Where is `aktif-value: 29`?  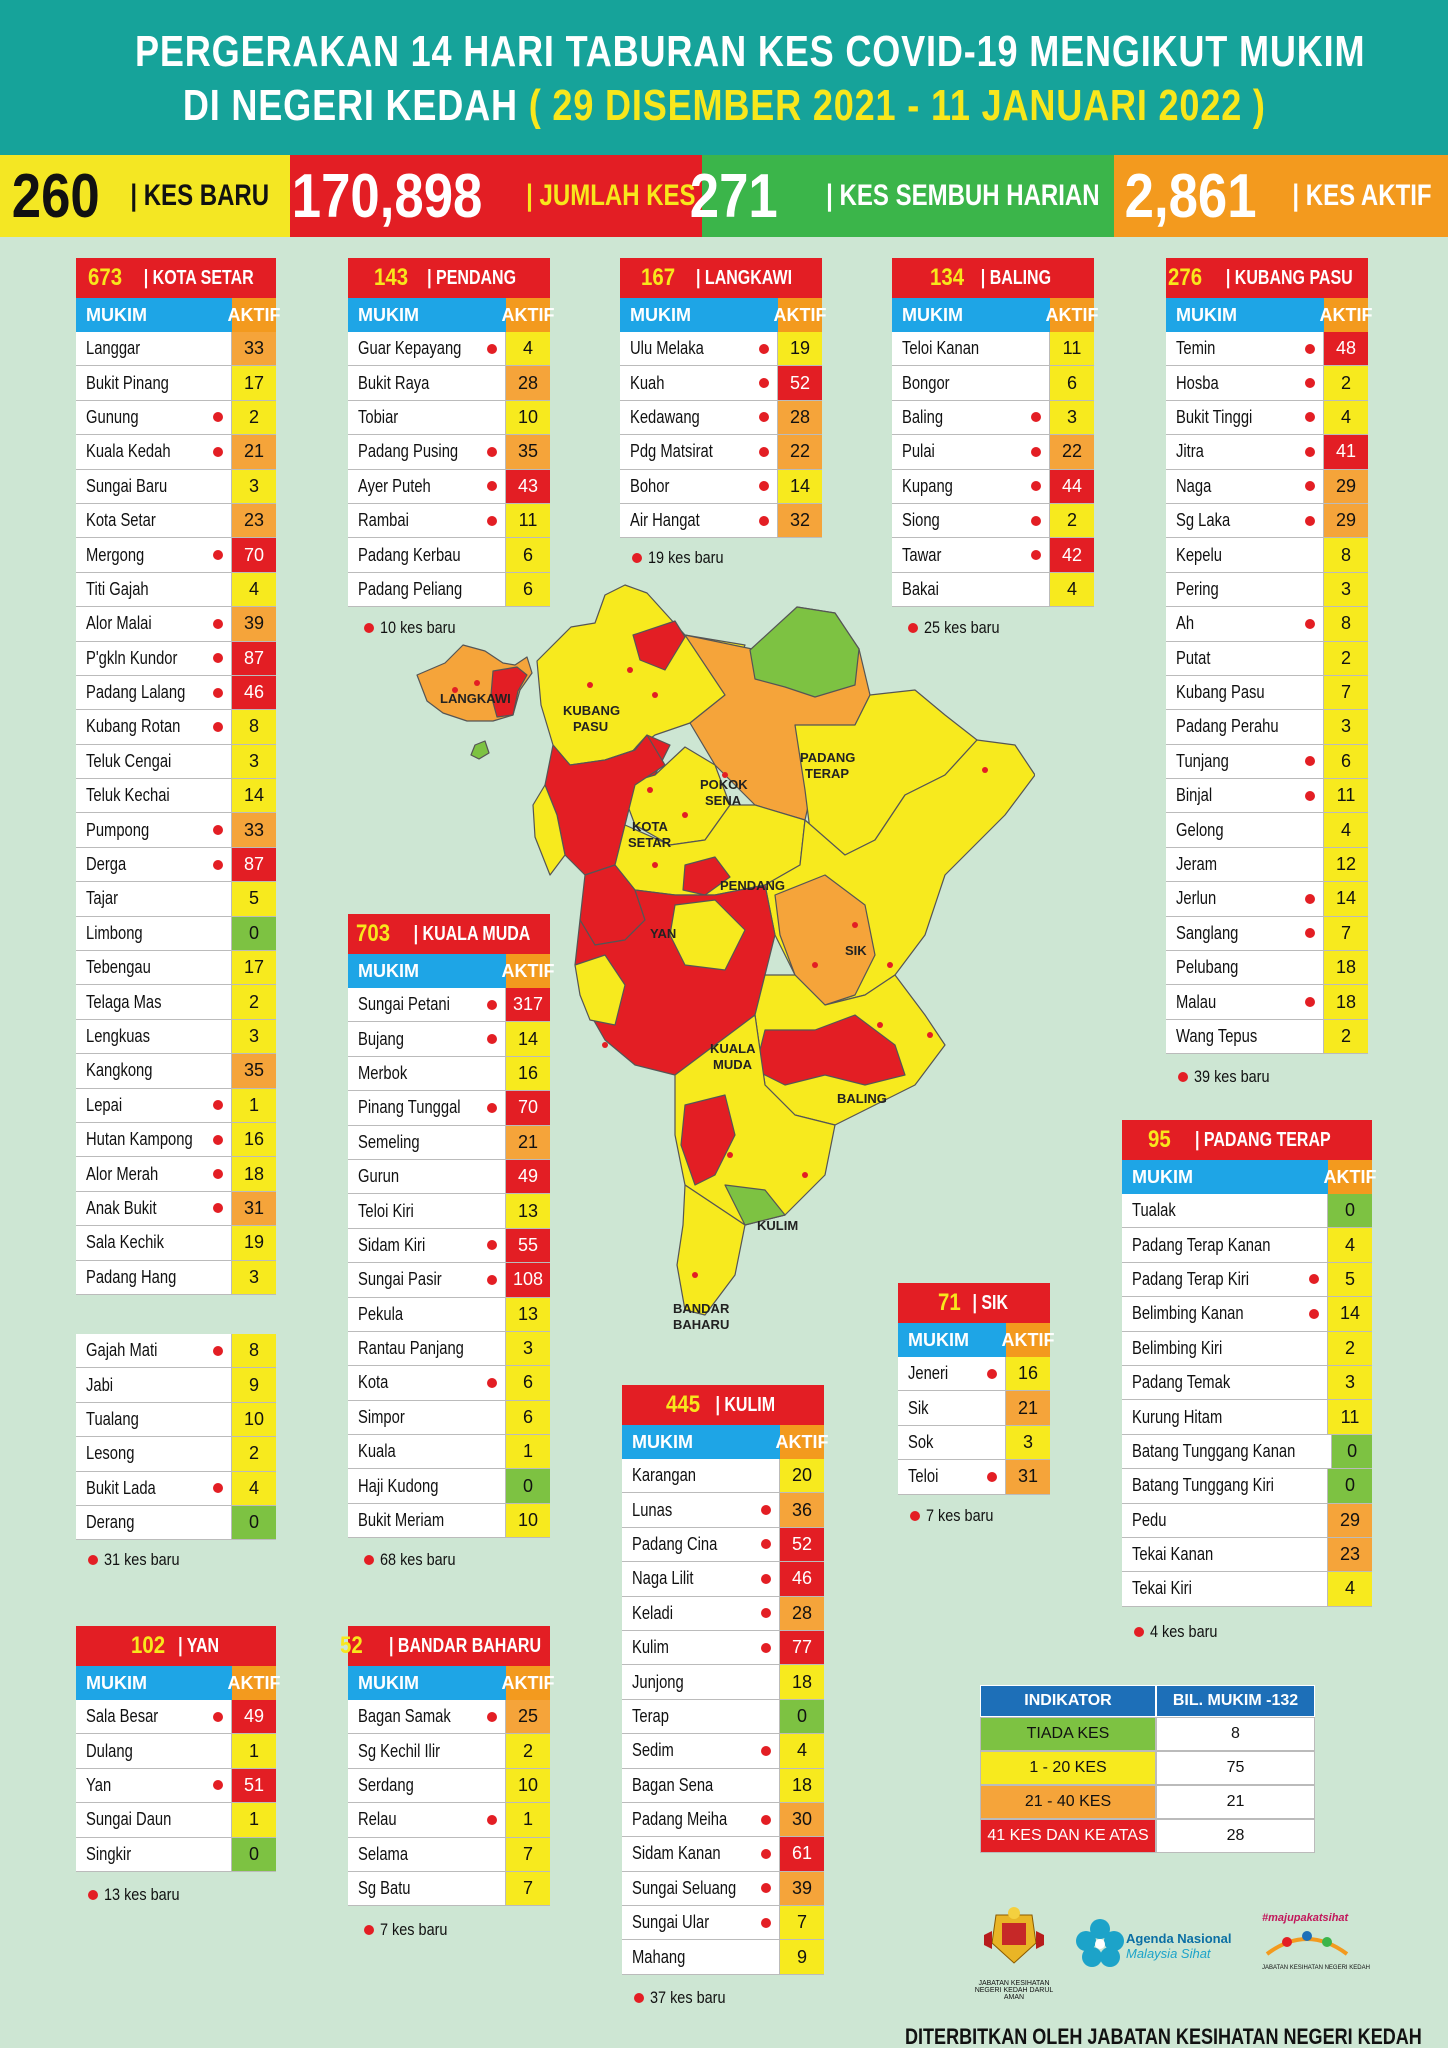 aktif-value: 29 is located at coordinates (1350, 1520).